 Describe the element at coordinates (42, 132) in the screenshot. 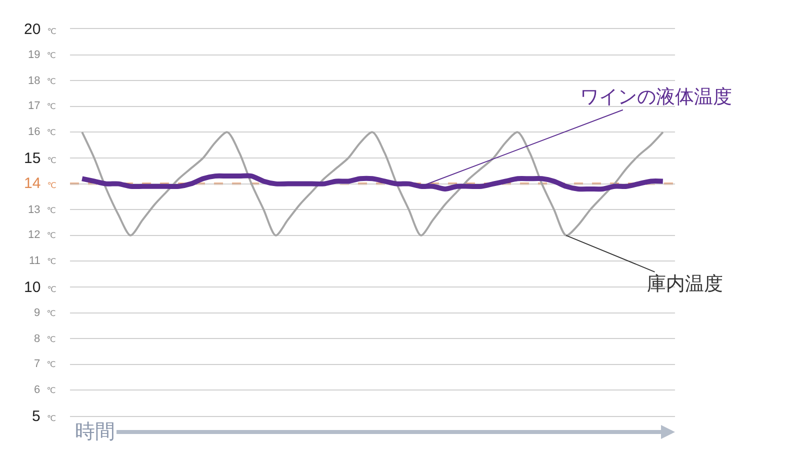

I see `y-tick-label: 16 ℃` at that location.